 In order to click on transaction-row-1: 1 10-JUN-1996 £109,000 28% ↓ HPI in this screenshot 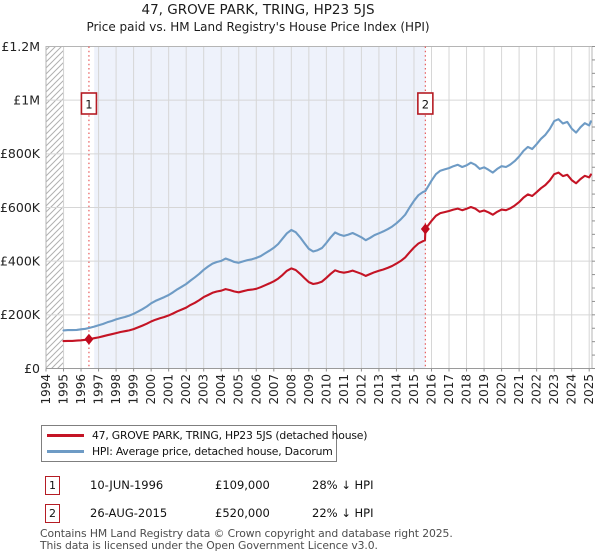, I will do `click(300, 486)`.